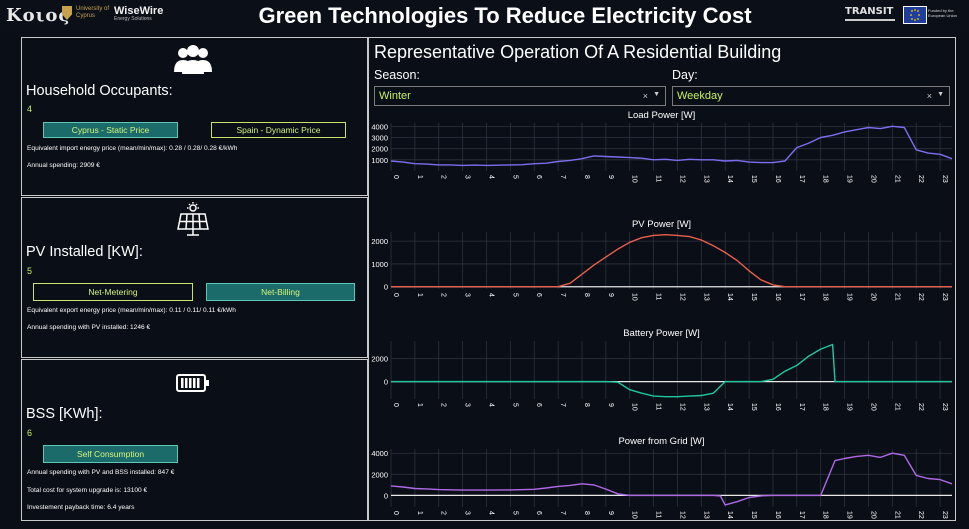  Describe the element at coordinates (520, 96) in the screenshot. I see `season-dropdown: Winter × ▼` at that location.